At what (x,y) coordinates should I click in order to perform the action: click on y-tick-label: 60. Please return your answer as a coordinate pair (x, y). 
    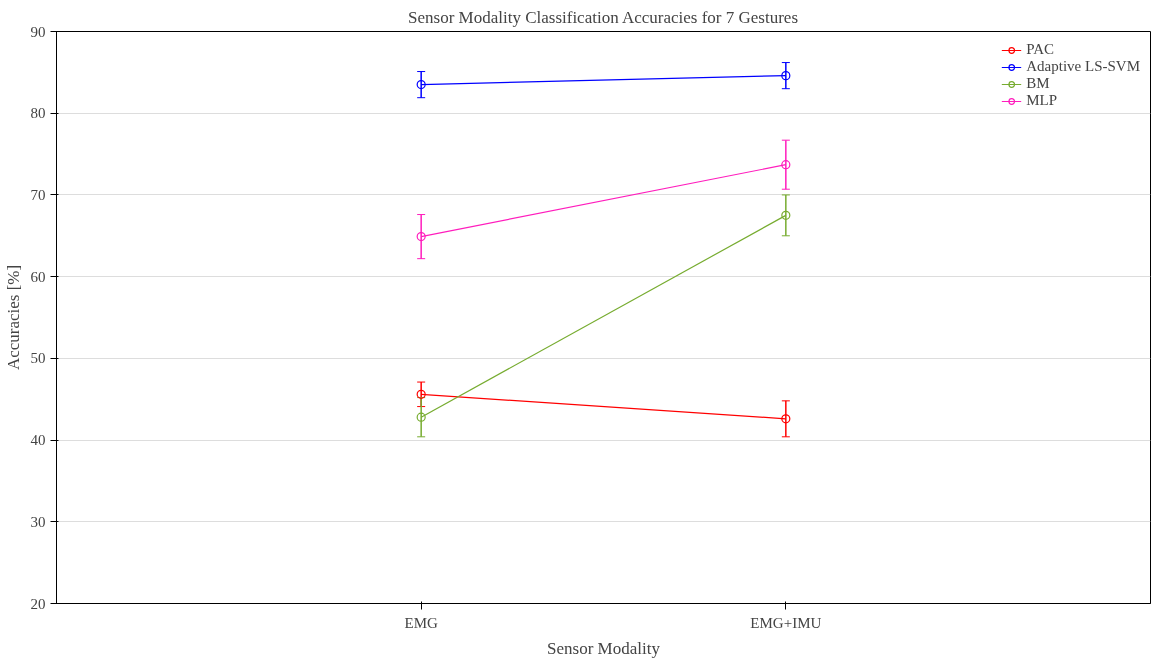
    Looking at the image, I should click on (38, 276).